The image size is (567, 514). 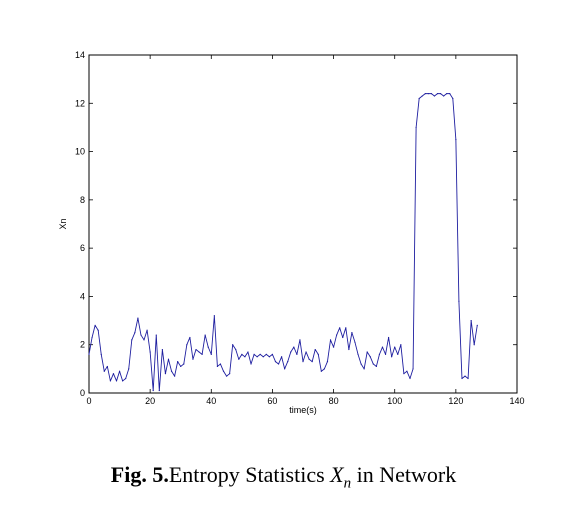 I want to click on x-tick-label: 20, so click(x=150, y=401).